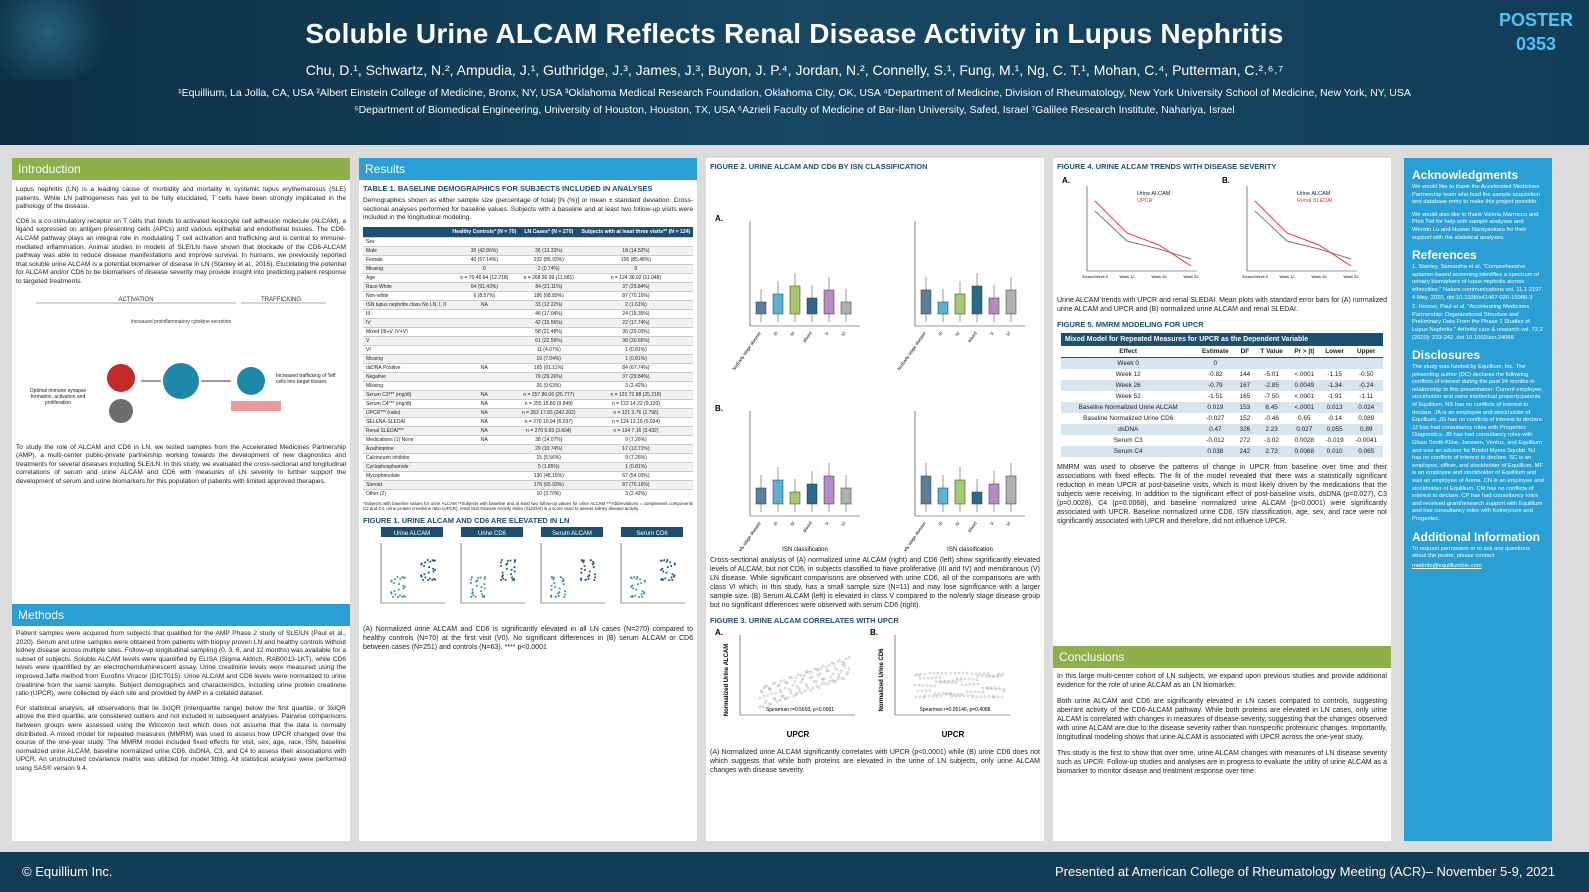  Describe the element at coordinates (827, 523) in the screenshot. I see `fig2-category-label: V` at that location.